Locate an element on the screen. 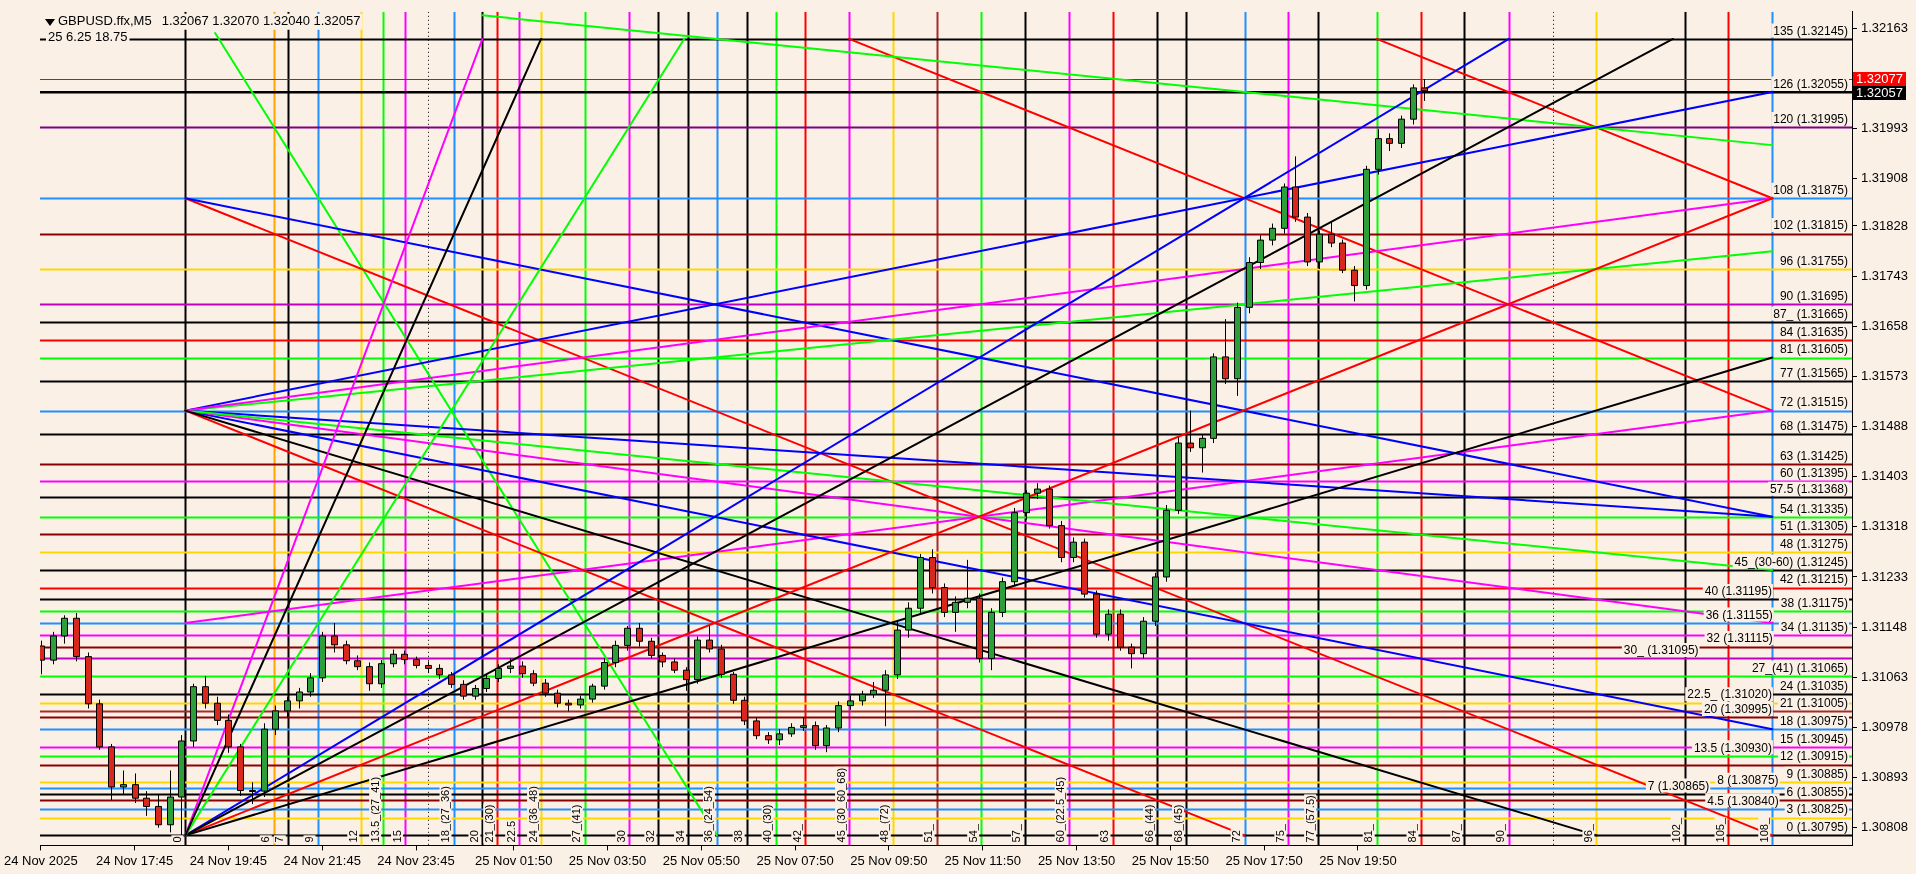 The width and height of the screenshot is (1916, 874). ref-line-label: 15 is located at coordinates (396, 836).